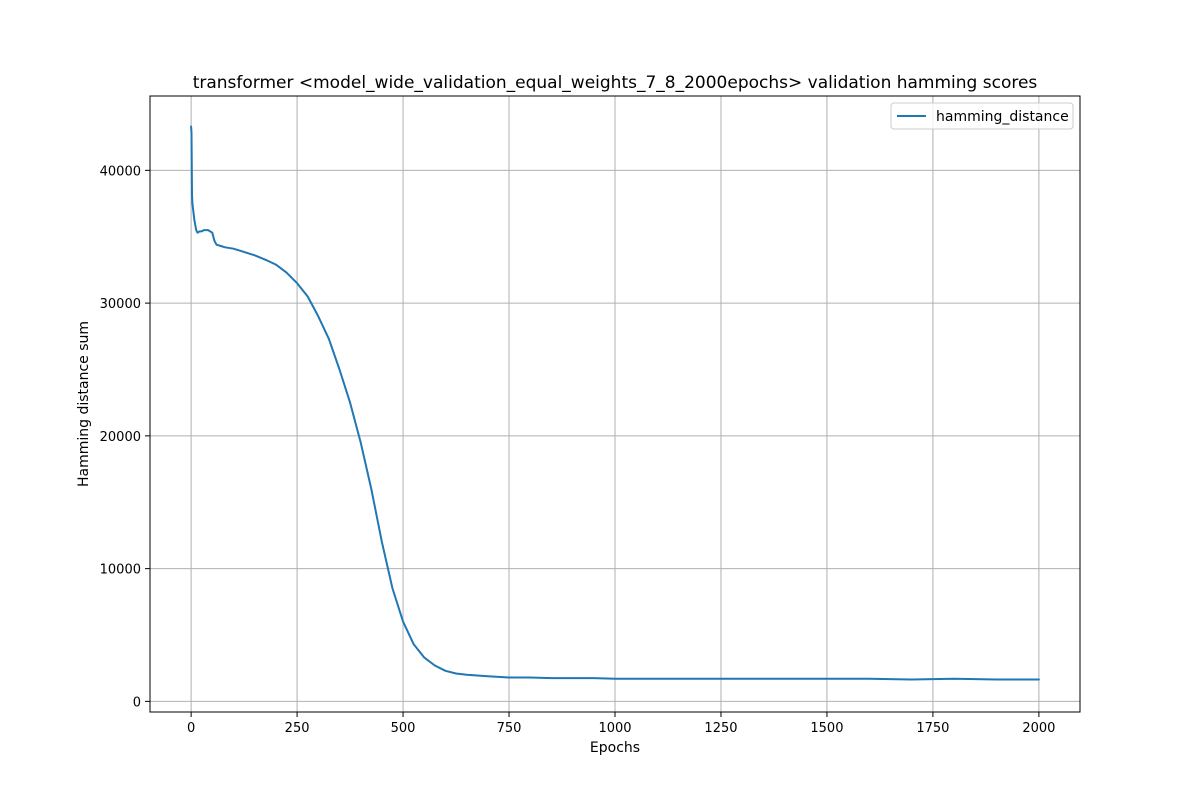 This screenshot has height=800, width=1200. Describe the element at coordinates (120, 437) in the screenshot. I see `y-tick-label: 20000` at that location.